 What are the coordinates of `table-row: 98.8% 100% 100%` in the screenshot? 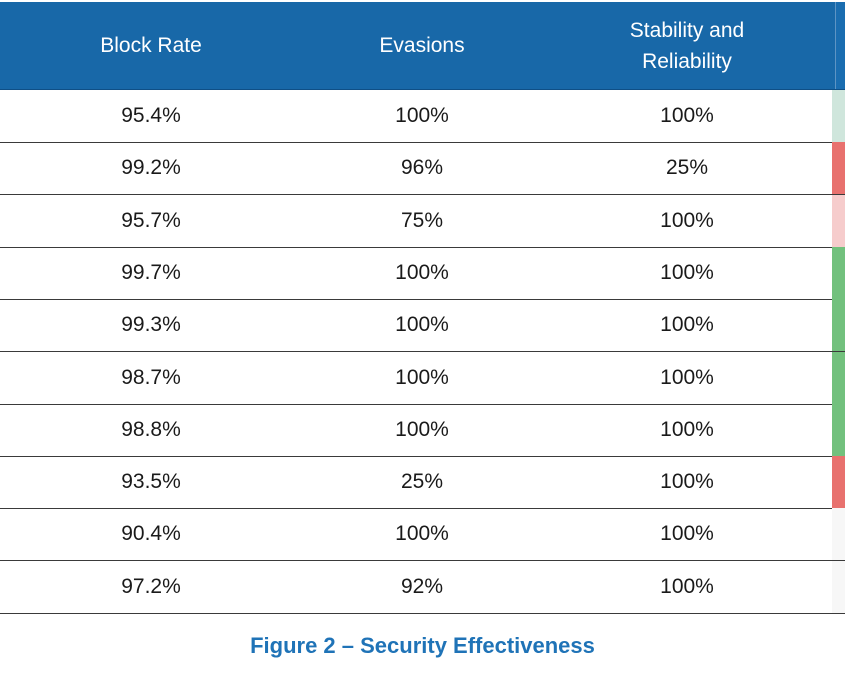 It's located at (422, 430).